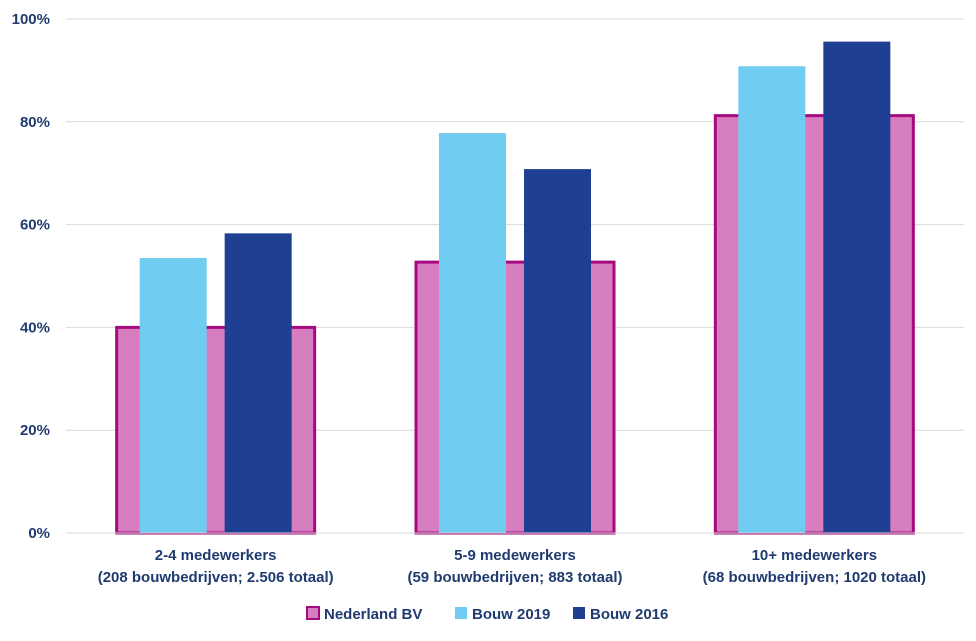 The image size is (976, 641). I want to click on y-tick-label: 20%, so click(35, 430).